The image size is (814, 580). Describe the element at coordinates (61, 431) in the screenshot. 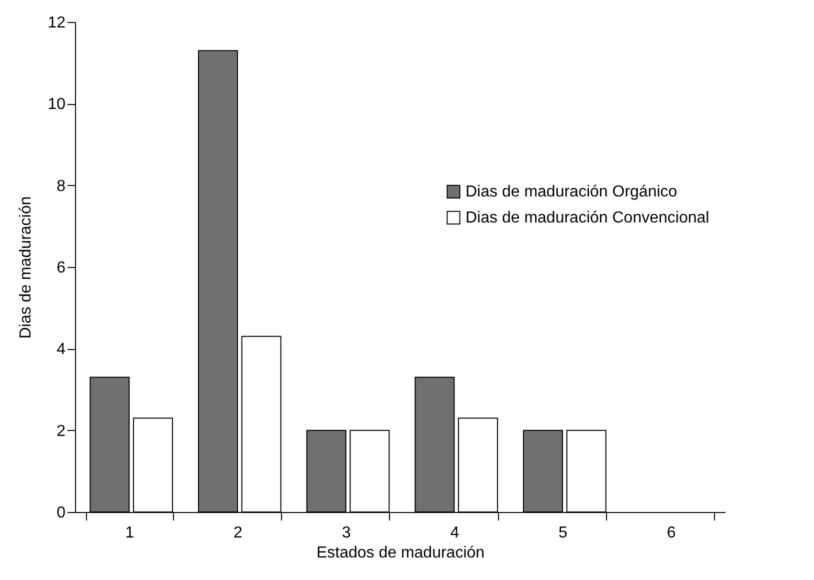

I see `y-tick-label: 2` at that location.